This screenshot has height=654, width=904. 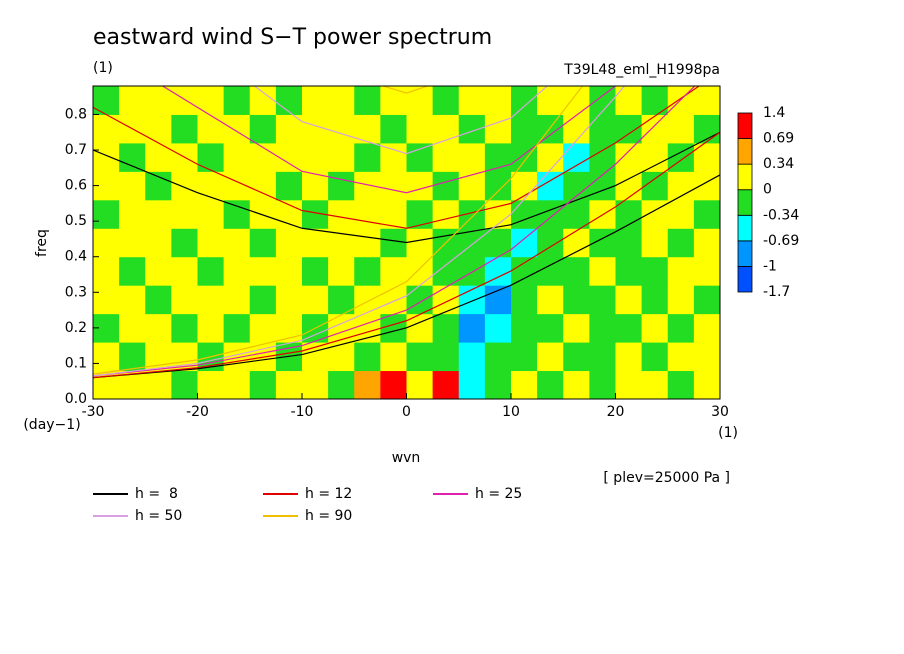 What do you see at coordinates (778, 139) in the screenshot?
I see `colorbar-label: 0.69` at bounding box center [778, 139].